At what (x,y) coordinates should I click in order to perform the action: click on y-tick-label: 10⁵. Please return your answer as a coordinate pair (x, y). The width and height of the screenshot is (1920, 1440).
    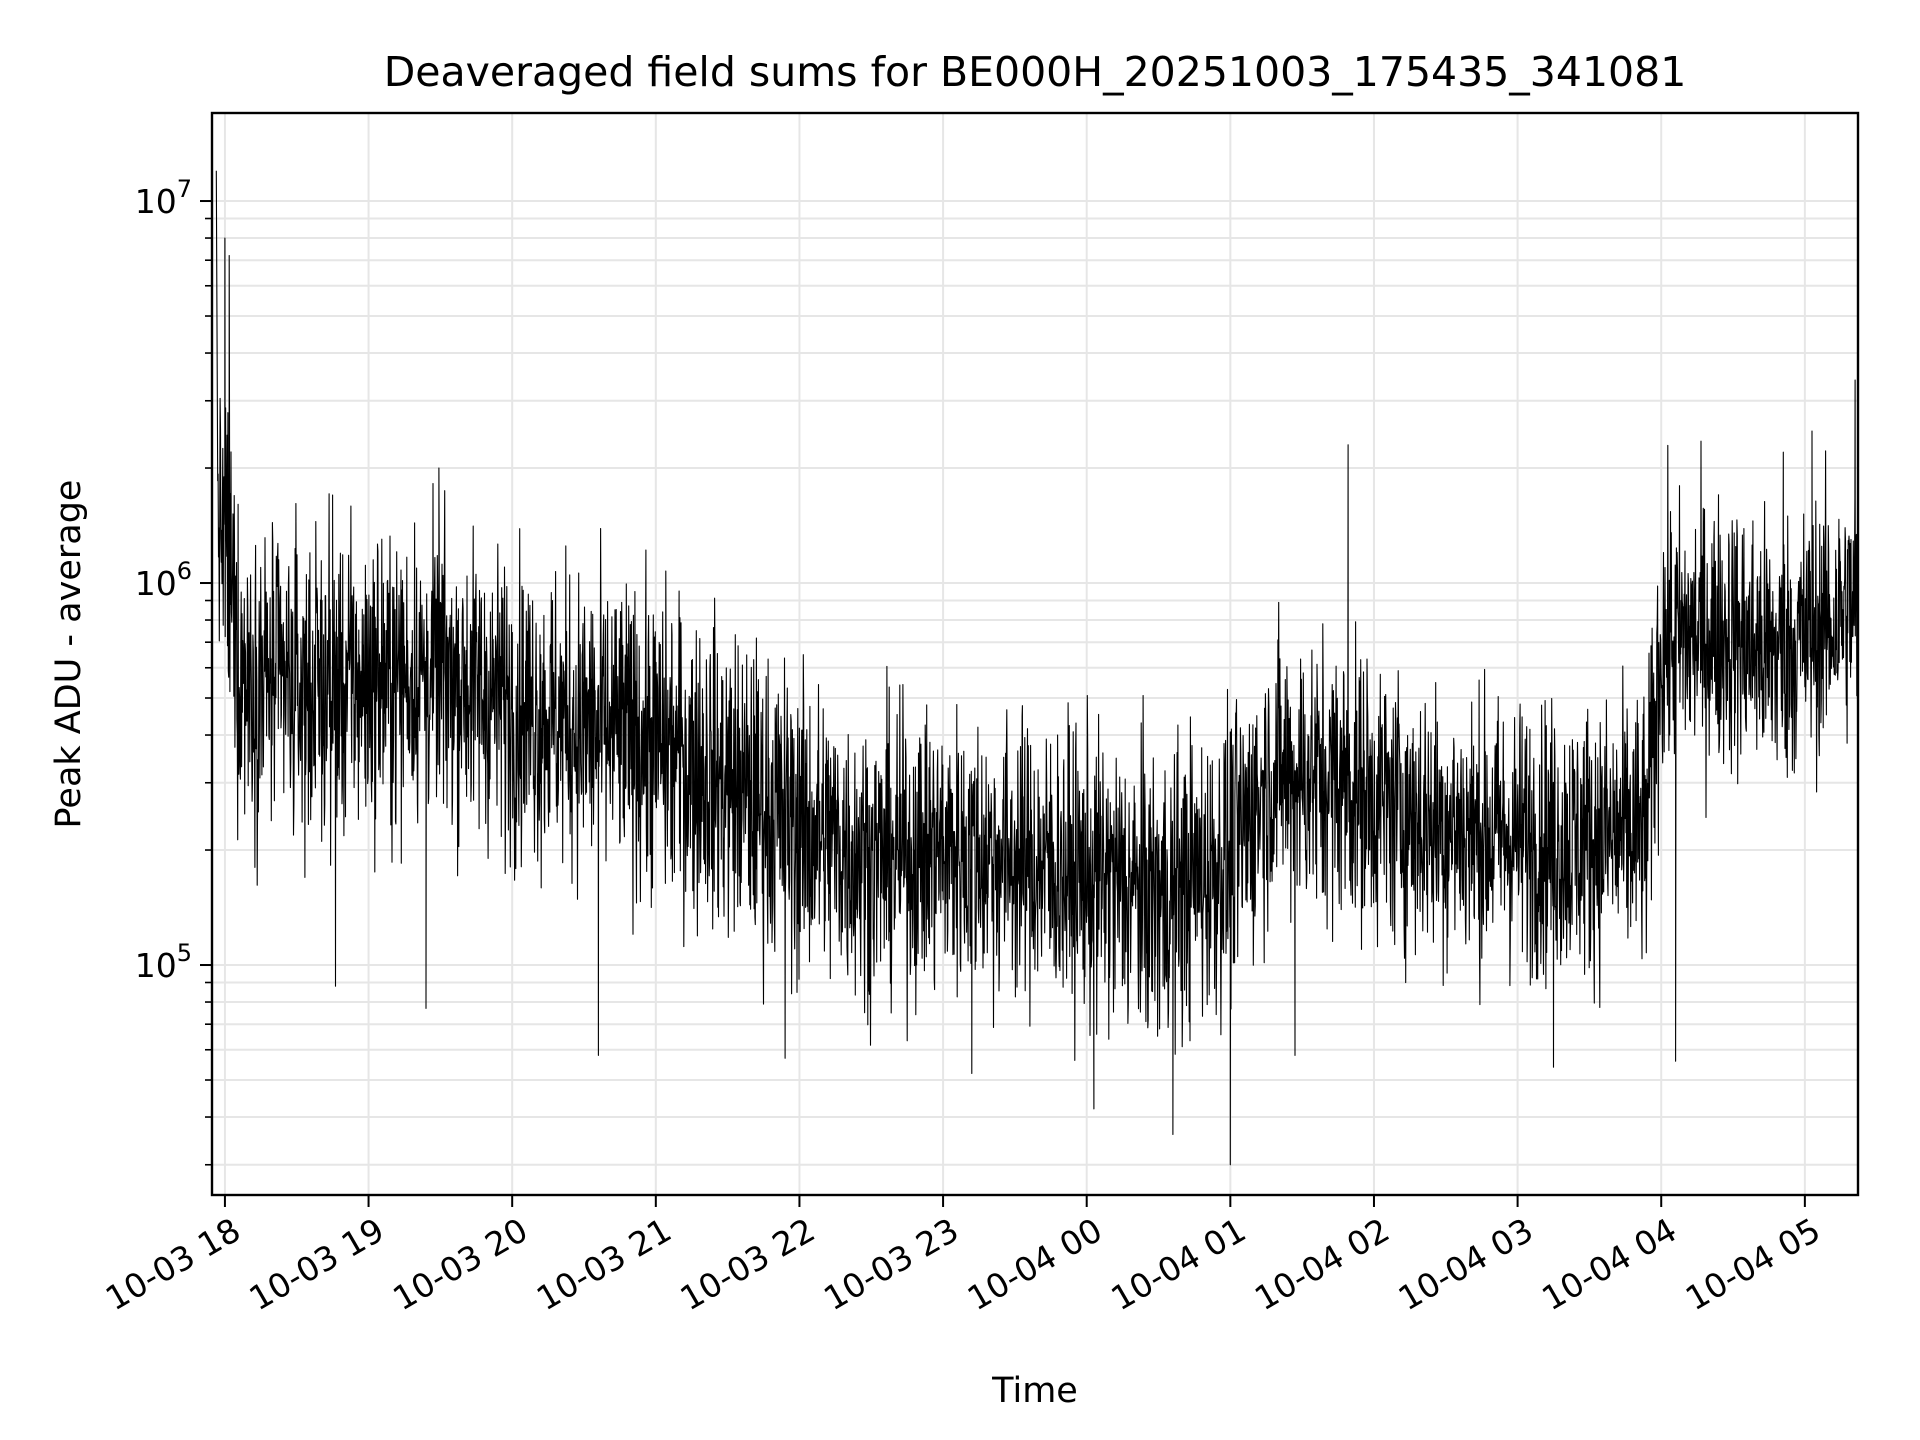
    Looking at the image, I should click on (163, 962).